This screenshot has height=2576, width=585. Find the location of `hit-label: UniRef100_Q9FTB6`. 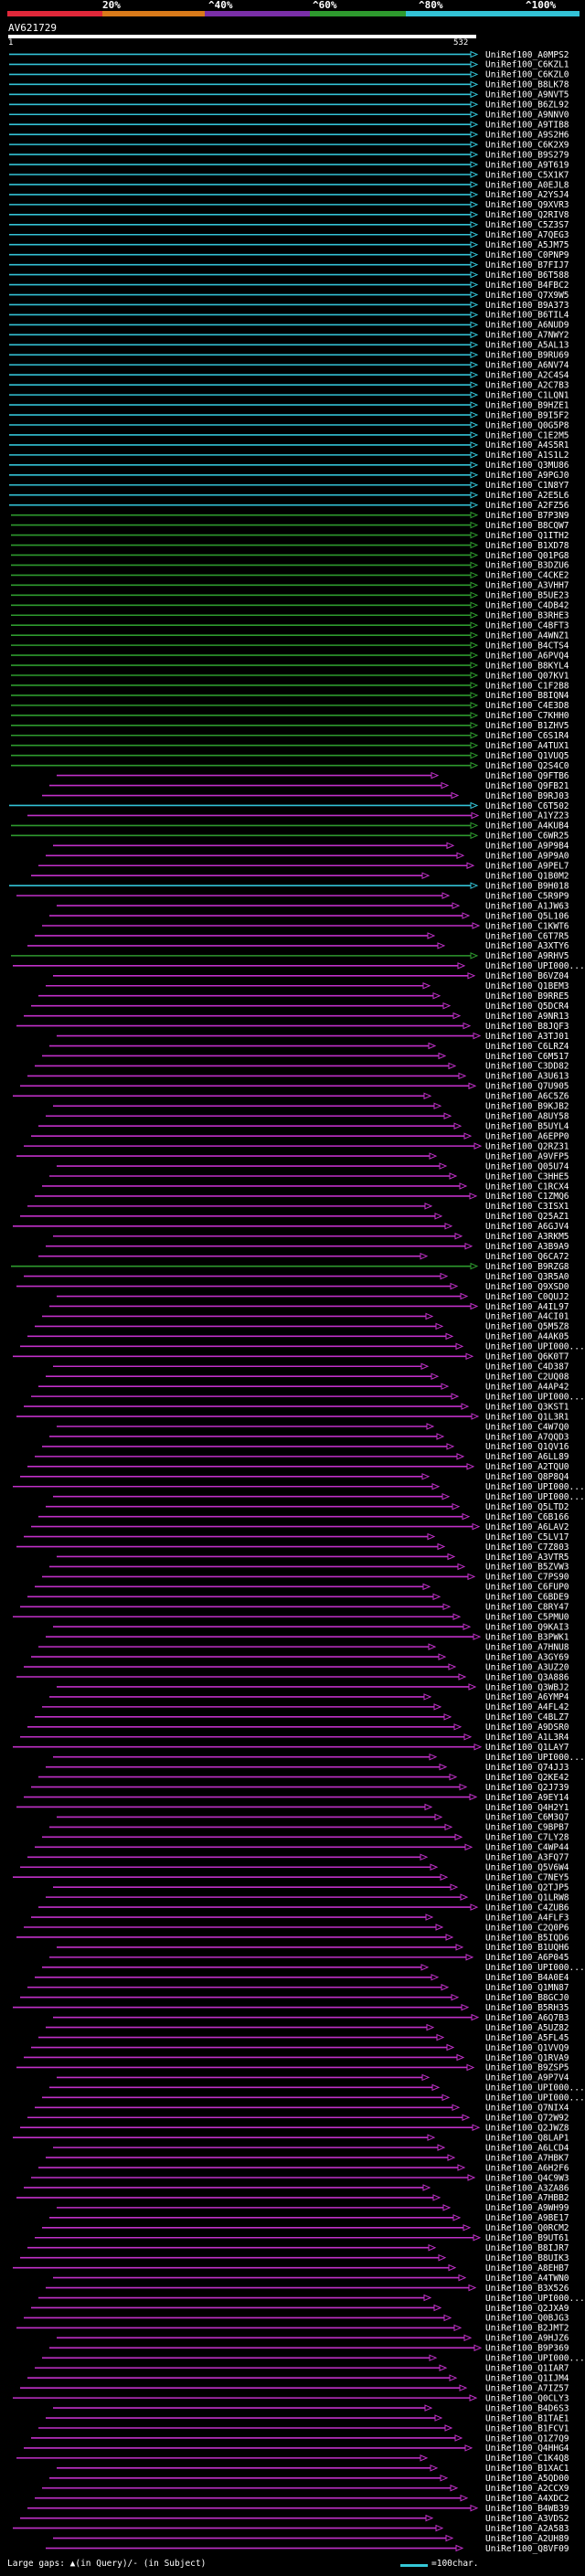

hit-label: UniRef100_Q9FTB6 is located at coordinates (527, 776).